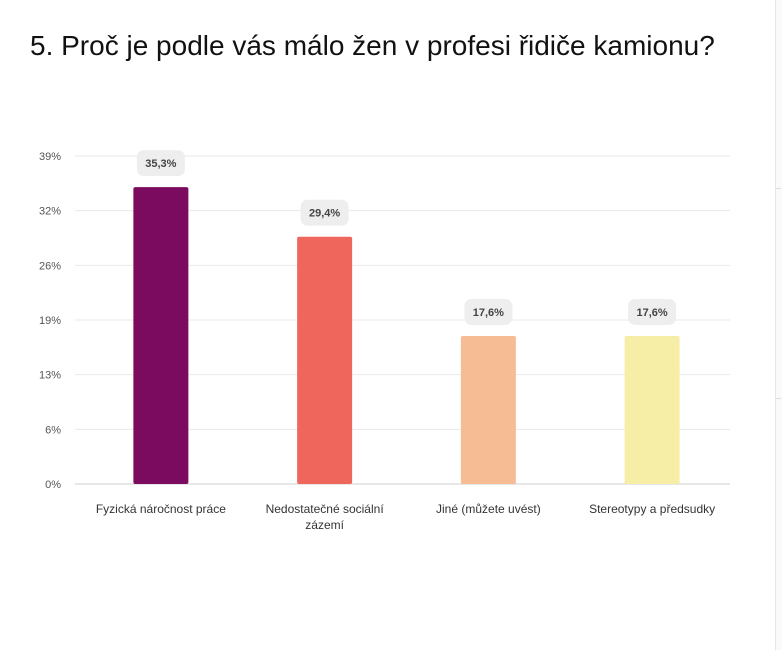  What do you see at coordinates (488, 509) in the screenshot?
I see `x-tick-label: Jiné (můžete uvést)` at bounding box center [488, 509].